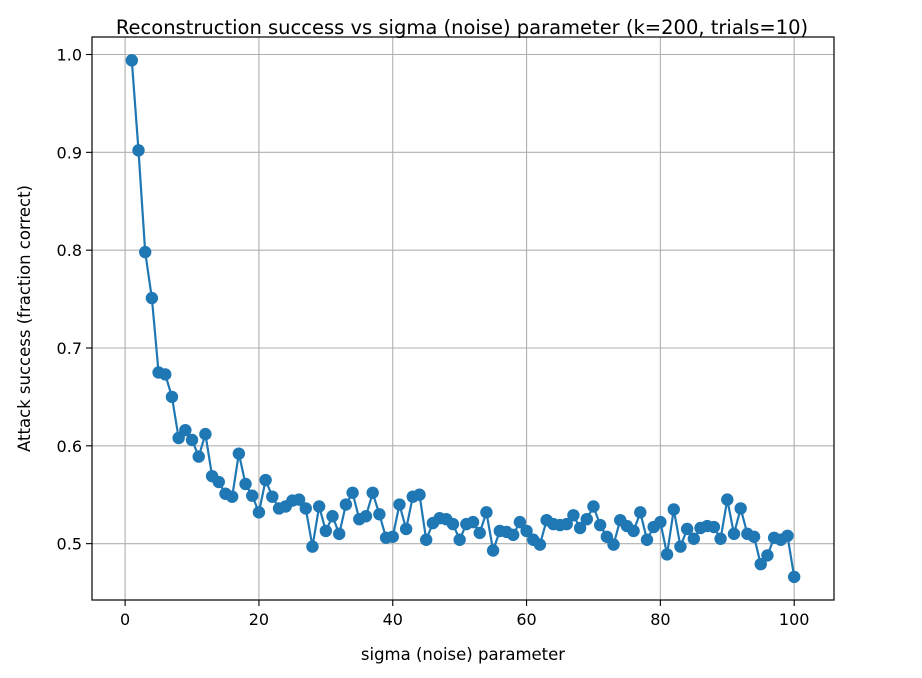  Describe the element at coordinates (69, 544) in the screenshot. I see `y-tick-label: 0.5` at that location.